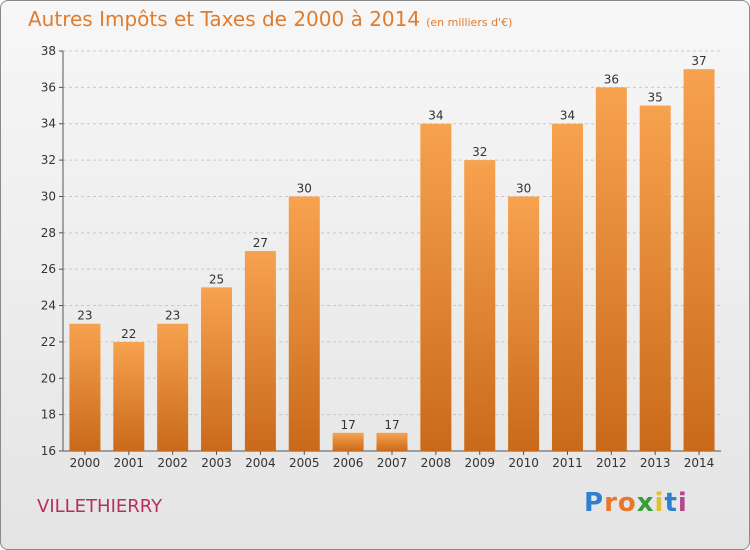 This screenshot has height=550, width=750. Describe the element at coordinates (48, 306) in the screenshot. I see `y-tick-label: 24` at that location.